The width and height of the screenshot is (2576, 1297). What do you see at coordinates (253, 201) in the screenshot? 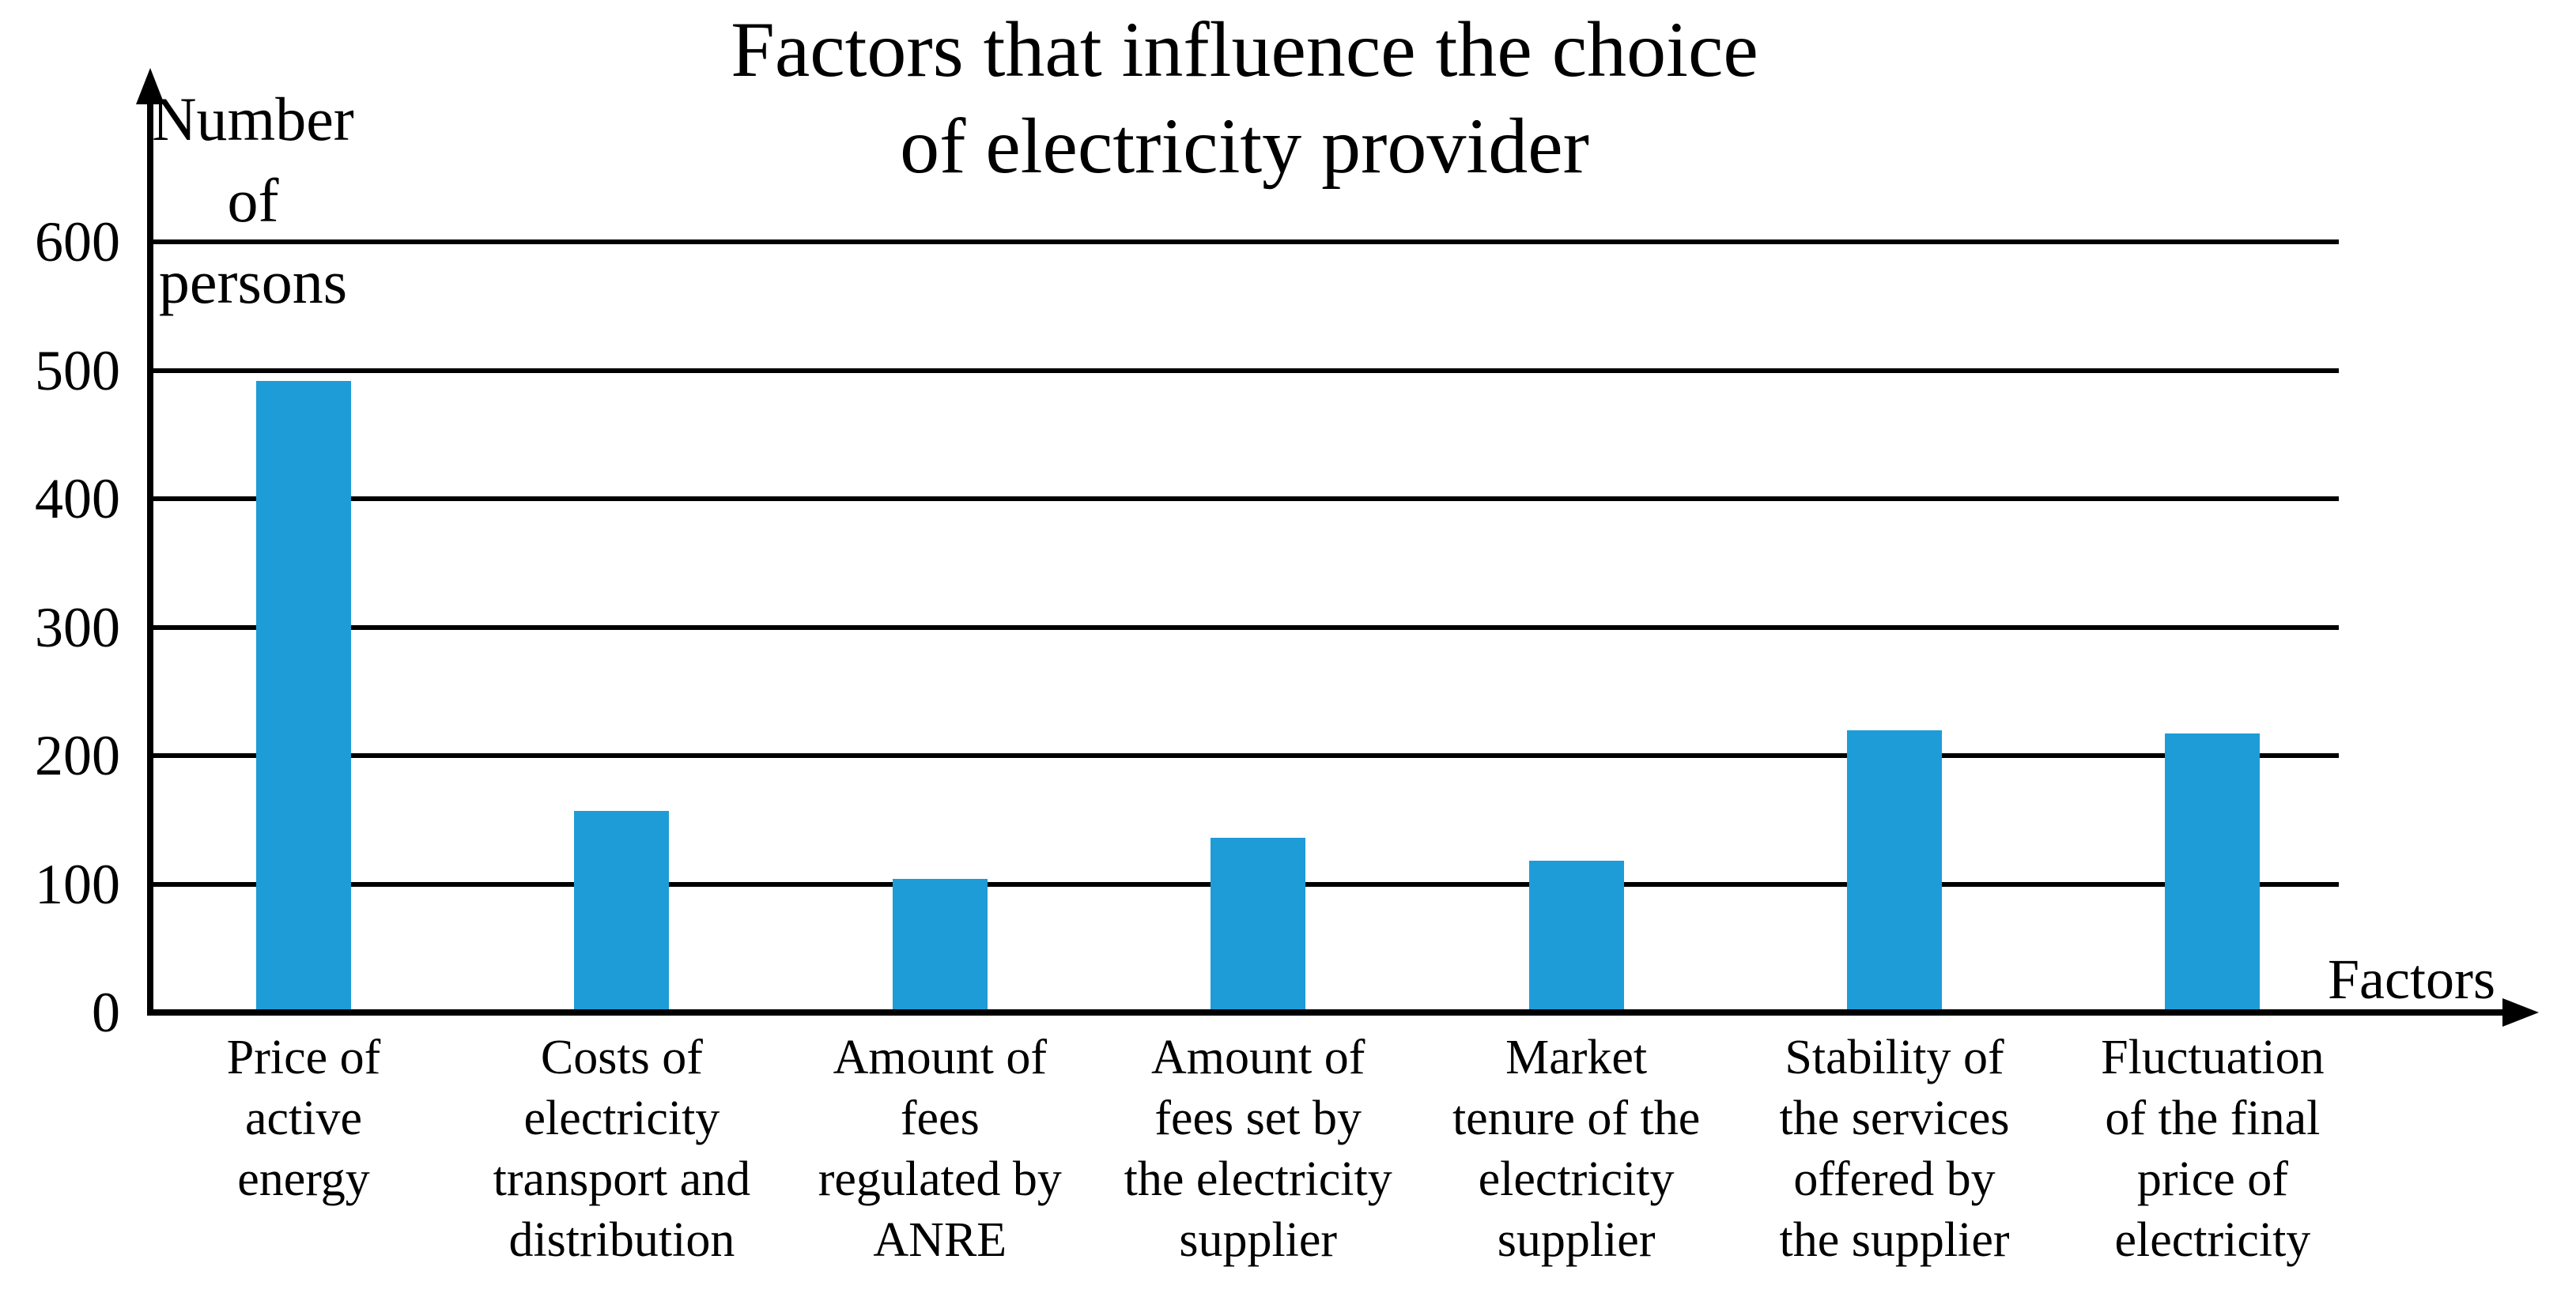
I see `y-axis-label: Number of persons` at bounding box center [253, 201].